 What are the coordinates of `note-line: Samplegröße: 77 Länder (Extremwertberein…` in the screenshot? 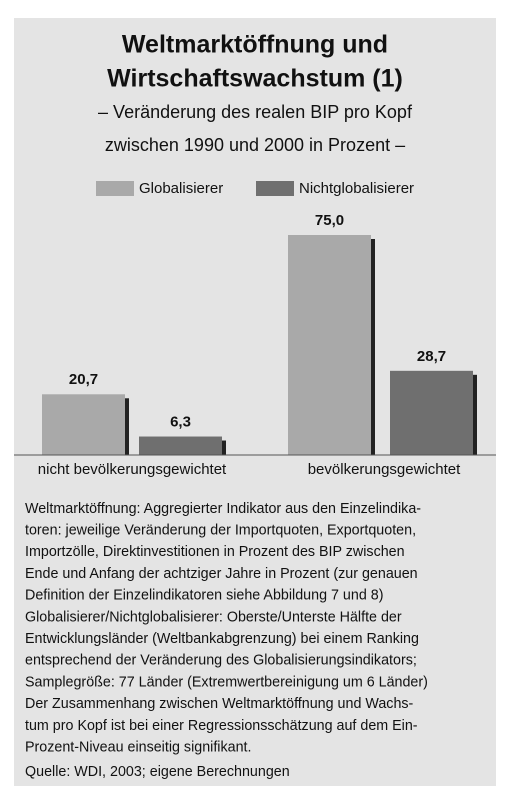 It's located at (226, 682).